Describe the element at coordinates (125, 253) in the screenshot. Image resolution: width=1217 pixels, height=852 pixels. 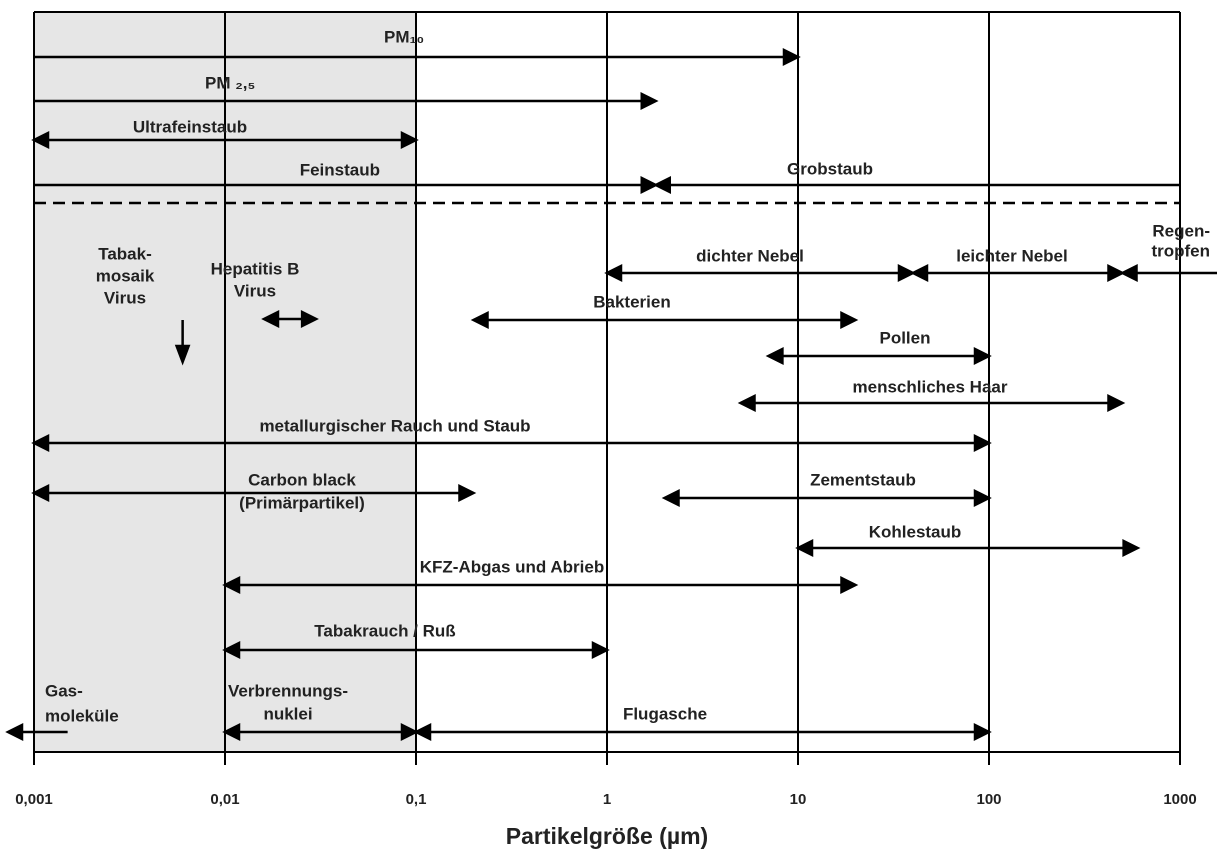
I see `range-label: Tabak-` at that location.